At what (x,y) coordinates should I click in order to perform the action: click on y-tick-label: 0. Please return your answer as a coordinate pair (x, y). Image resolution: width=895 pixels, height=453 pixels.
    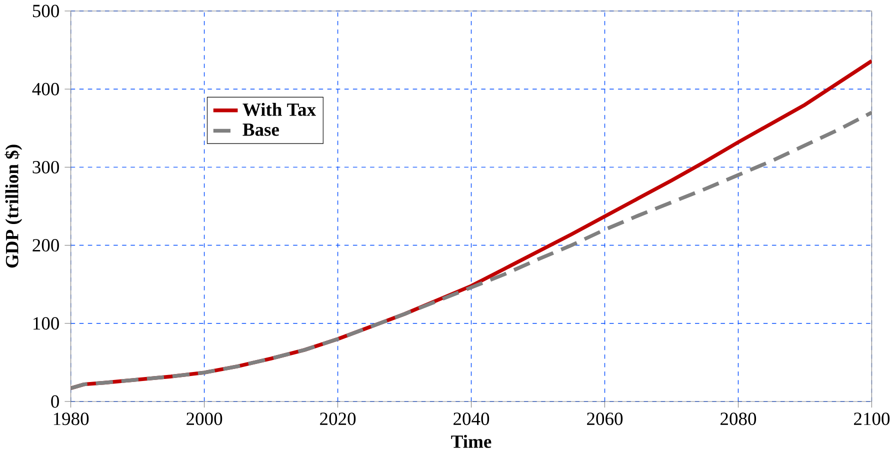
    Looking at the image, I should click on (55, 401).